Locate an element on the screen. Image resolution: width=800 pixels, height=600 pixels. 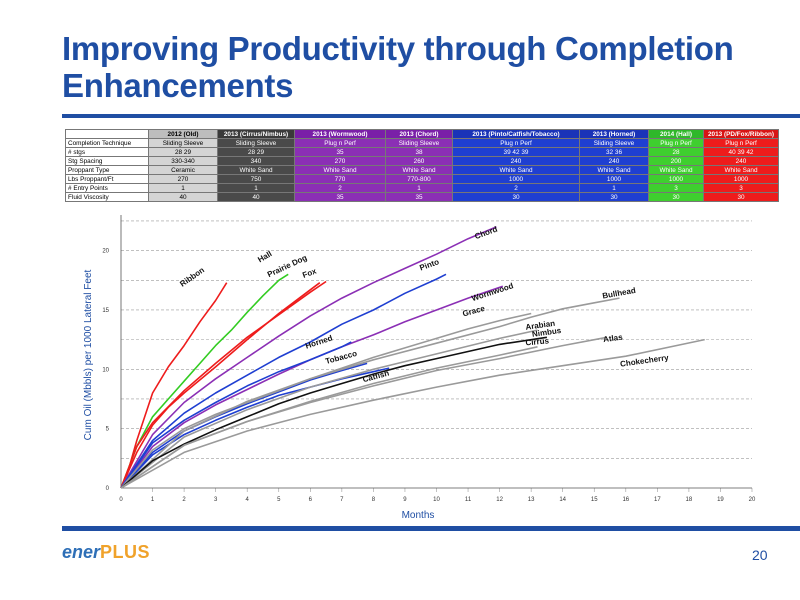
series-line-prairie-dog is located at coordinates (220, 385).